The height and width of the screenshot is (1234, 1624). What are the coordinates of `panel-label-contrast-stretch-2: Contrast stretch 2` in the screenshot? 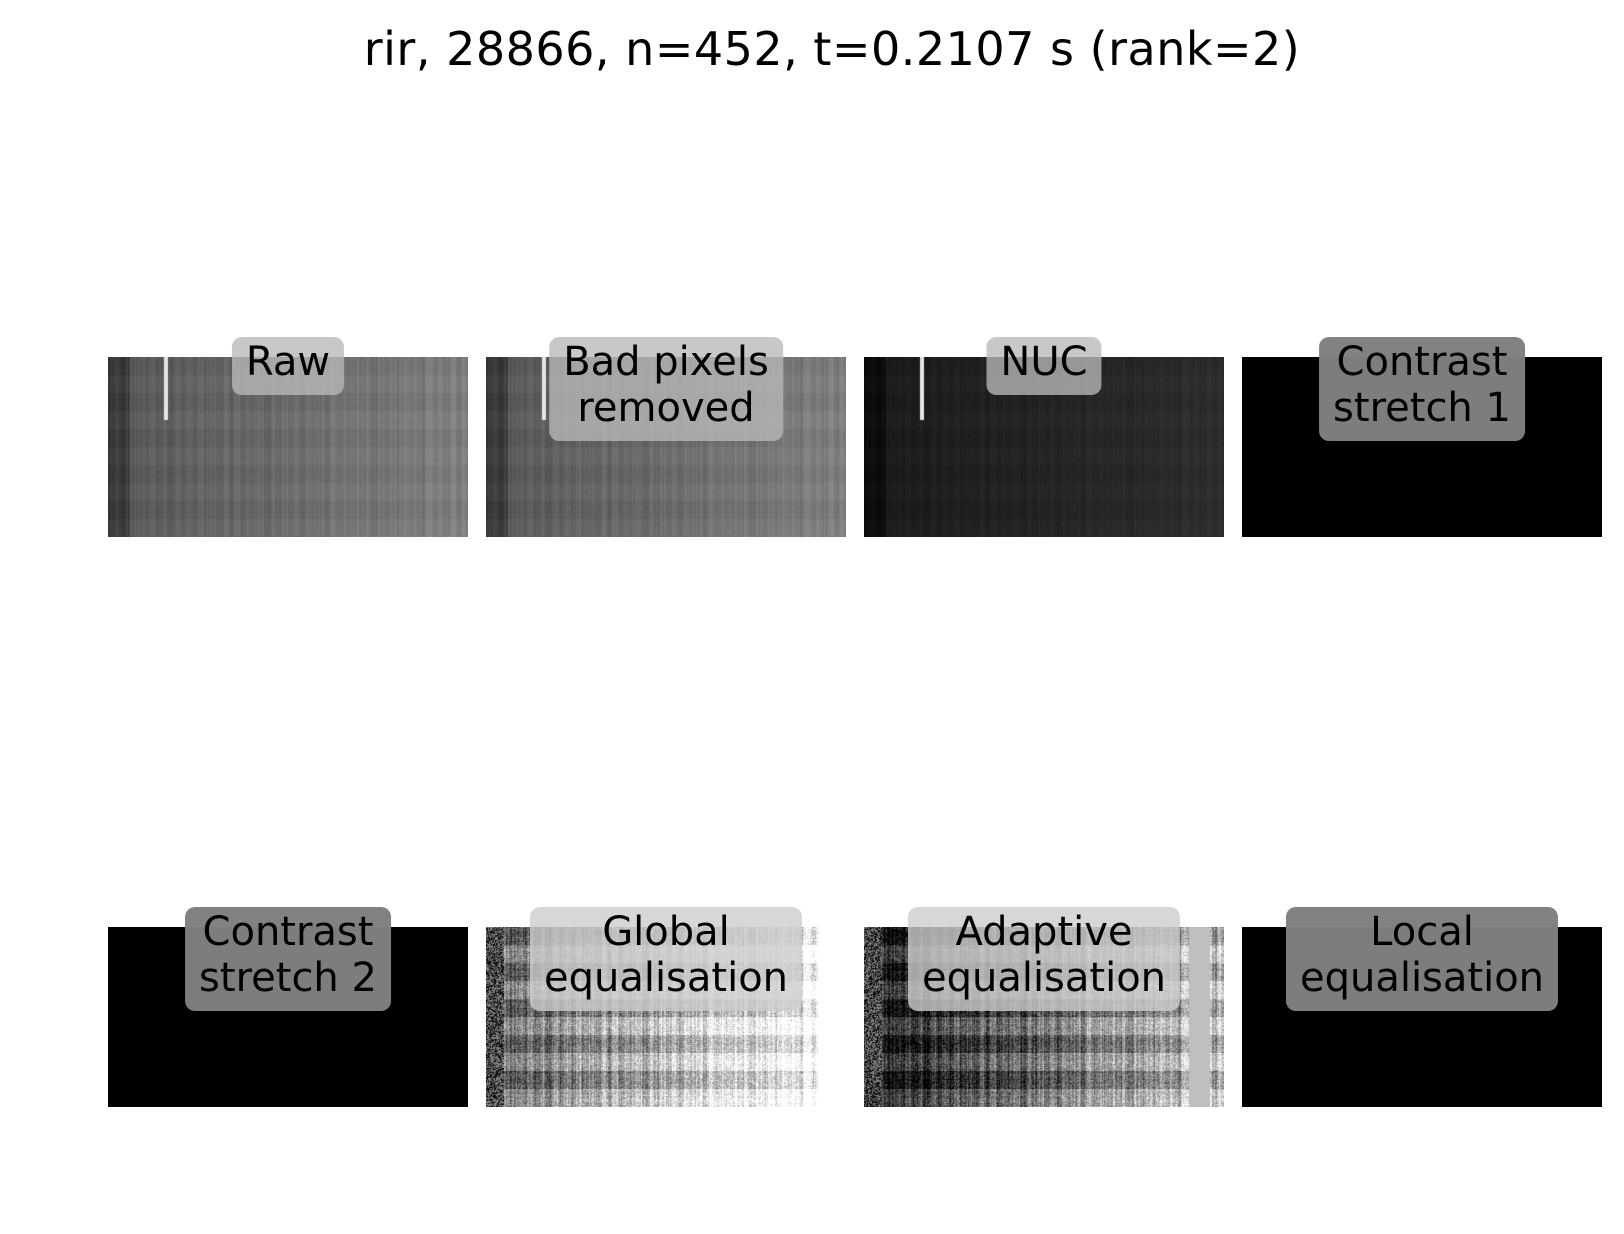 It's located at (288, 959).